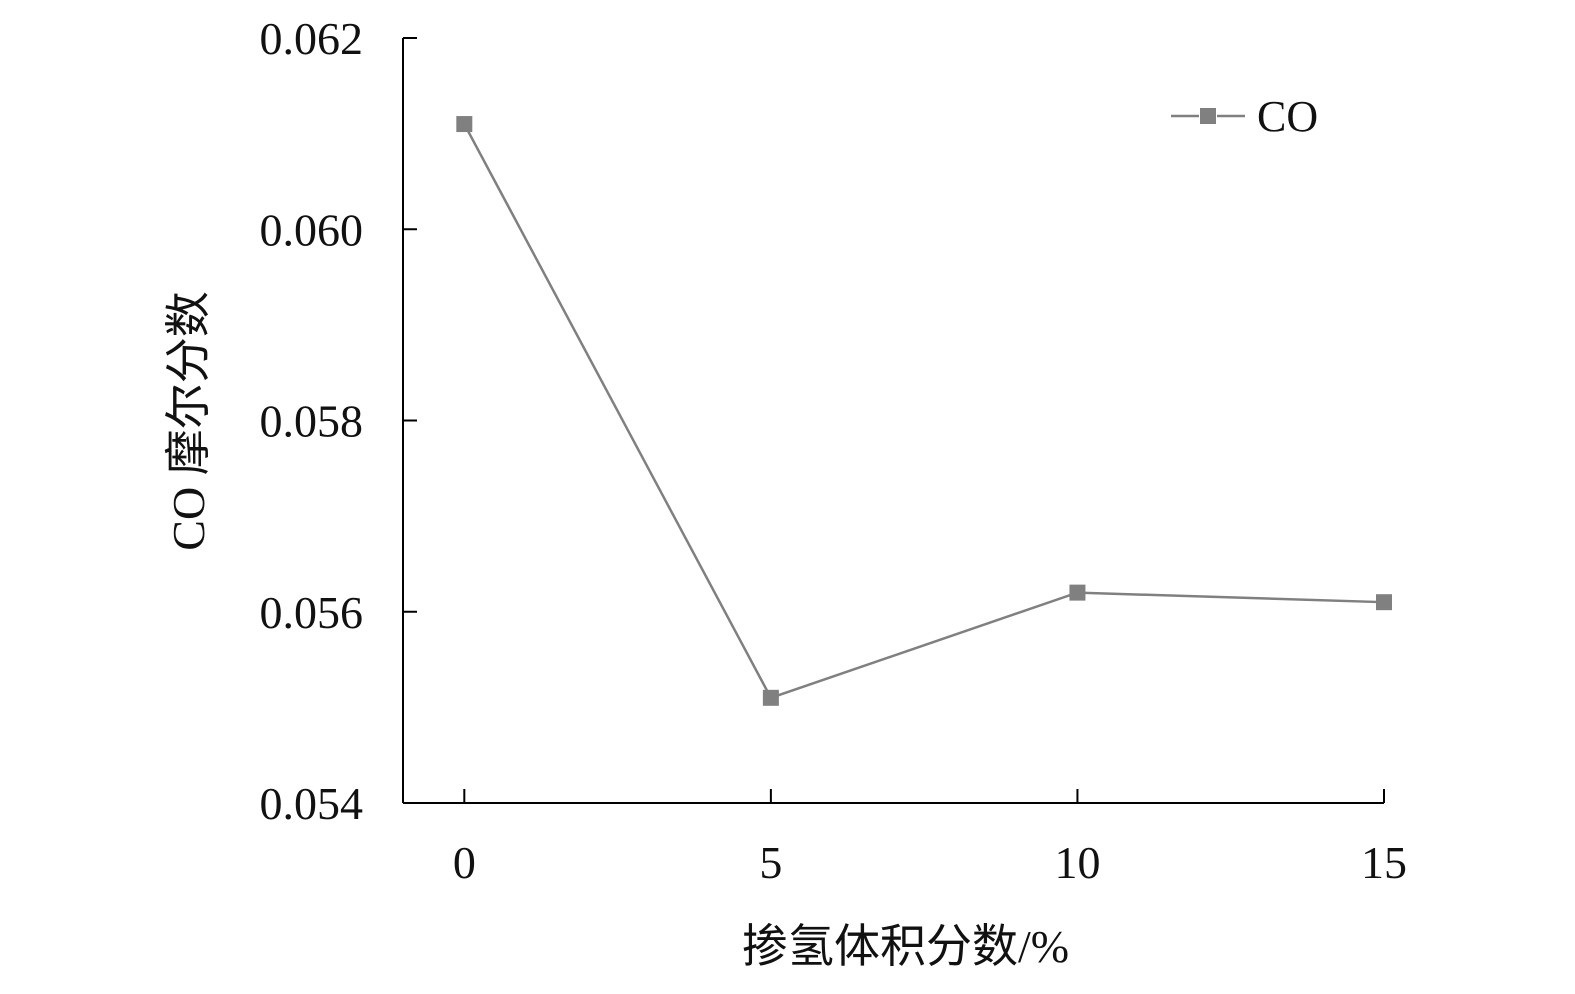  I want to click on y-tick-label: 0.062, so click(312, 38).